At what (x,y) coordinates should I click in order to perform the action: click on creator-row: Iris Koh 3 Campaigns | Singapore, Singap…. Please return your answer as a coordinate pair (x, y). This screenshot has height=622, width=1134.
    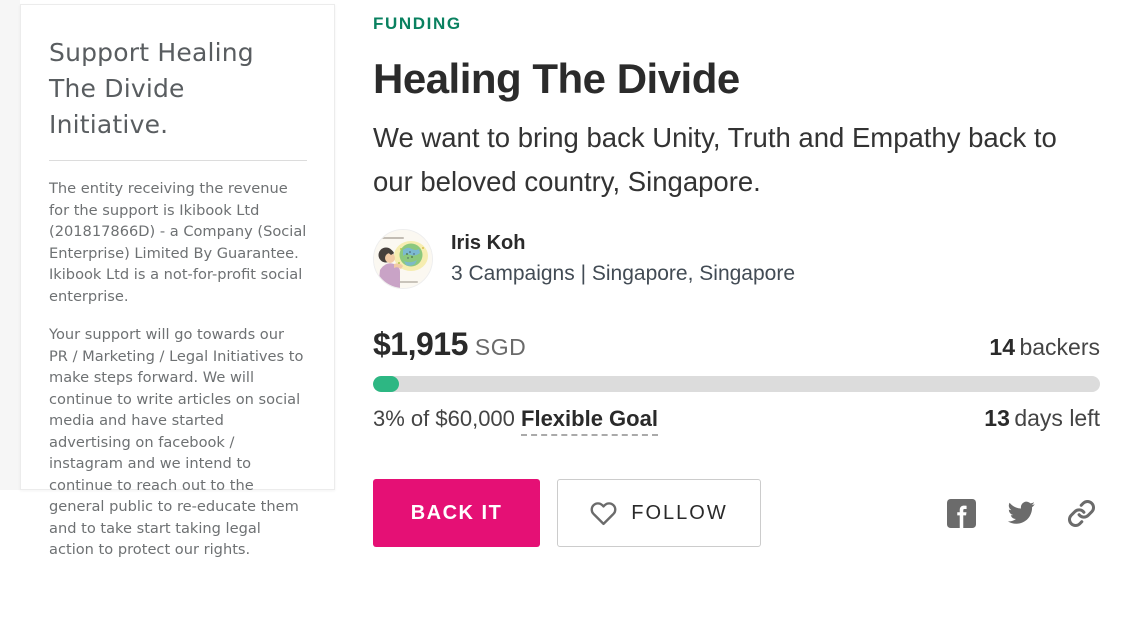
    Looking at the image, I should click on (736, 259).